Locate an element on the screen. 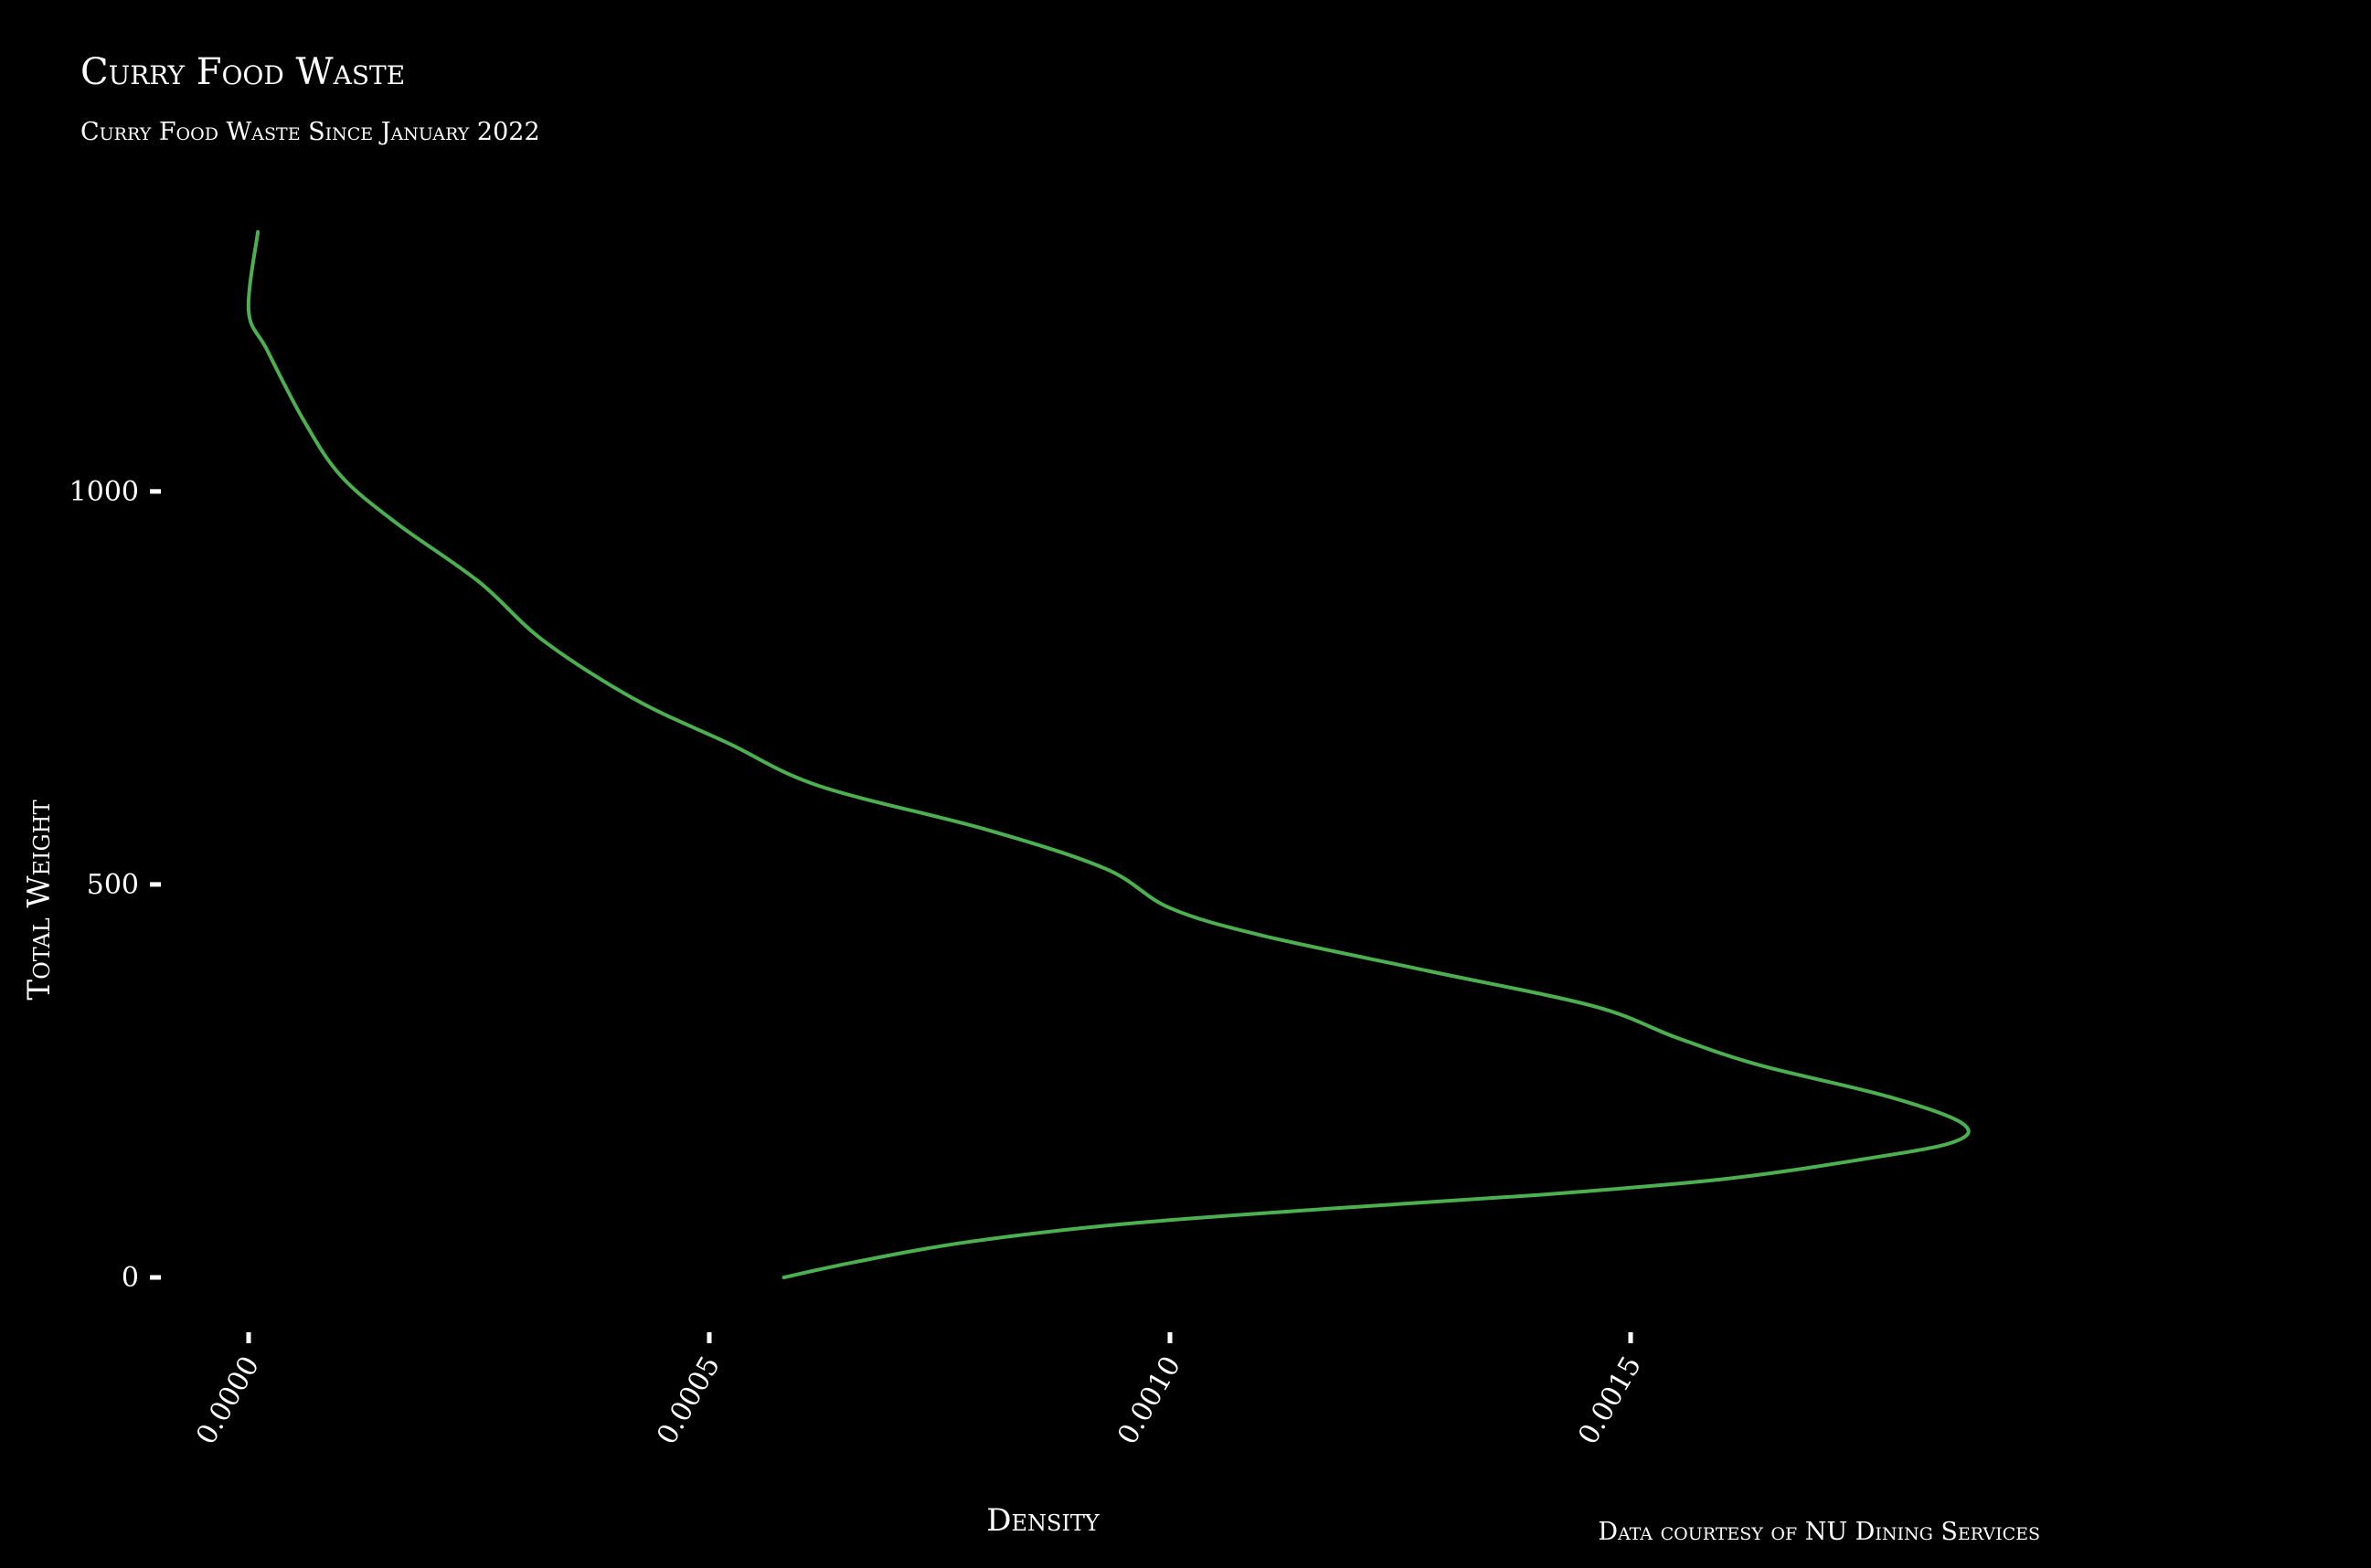 Image resolution: width=2371 pixels, height=1568 pixels. y-axis-title: Total Weight is located at coordinates (39, 900).